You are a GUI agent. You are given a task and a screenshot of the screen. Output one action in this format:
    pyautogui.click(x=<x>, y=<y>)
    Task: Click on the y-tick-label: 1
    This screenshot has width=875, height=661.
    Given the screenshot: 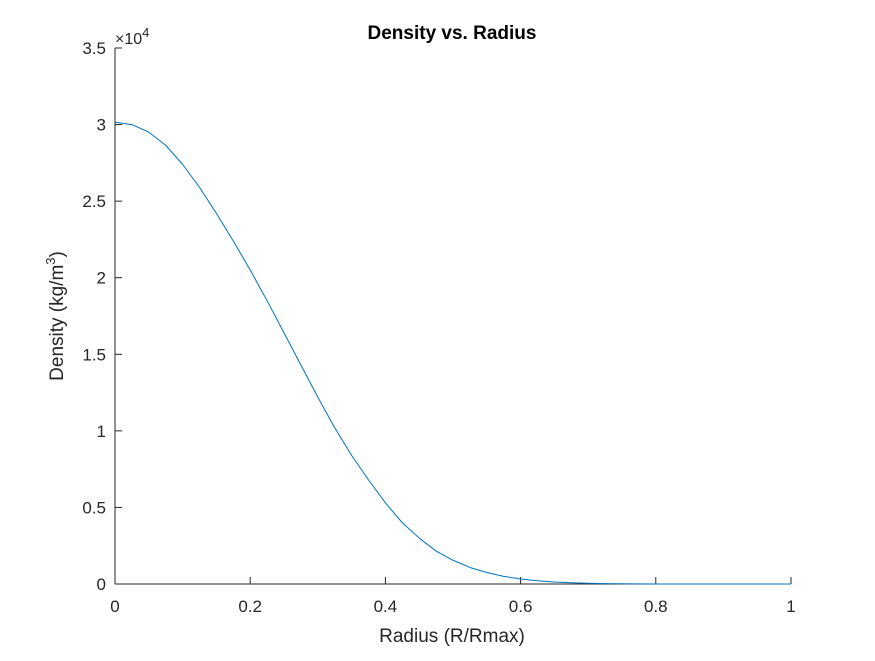 What is the action you would take?
    pyautogui.click(x=101, y=431)
    